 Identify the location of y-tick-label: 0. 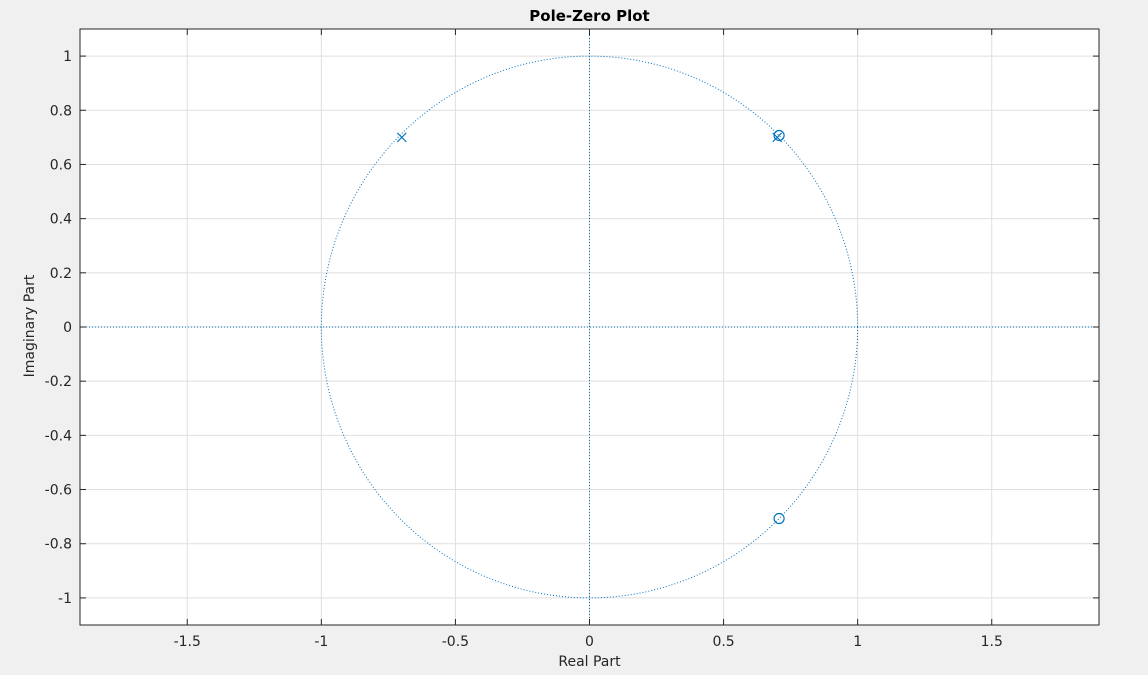
(67, 328).